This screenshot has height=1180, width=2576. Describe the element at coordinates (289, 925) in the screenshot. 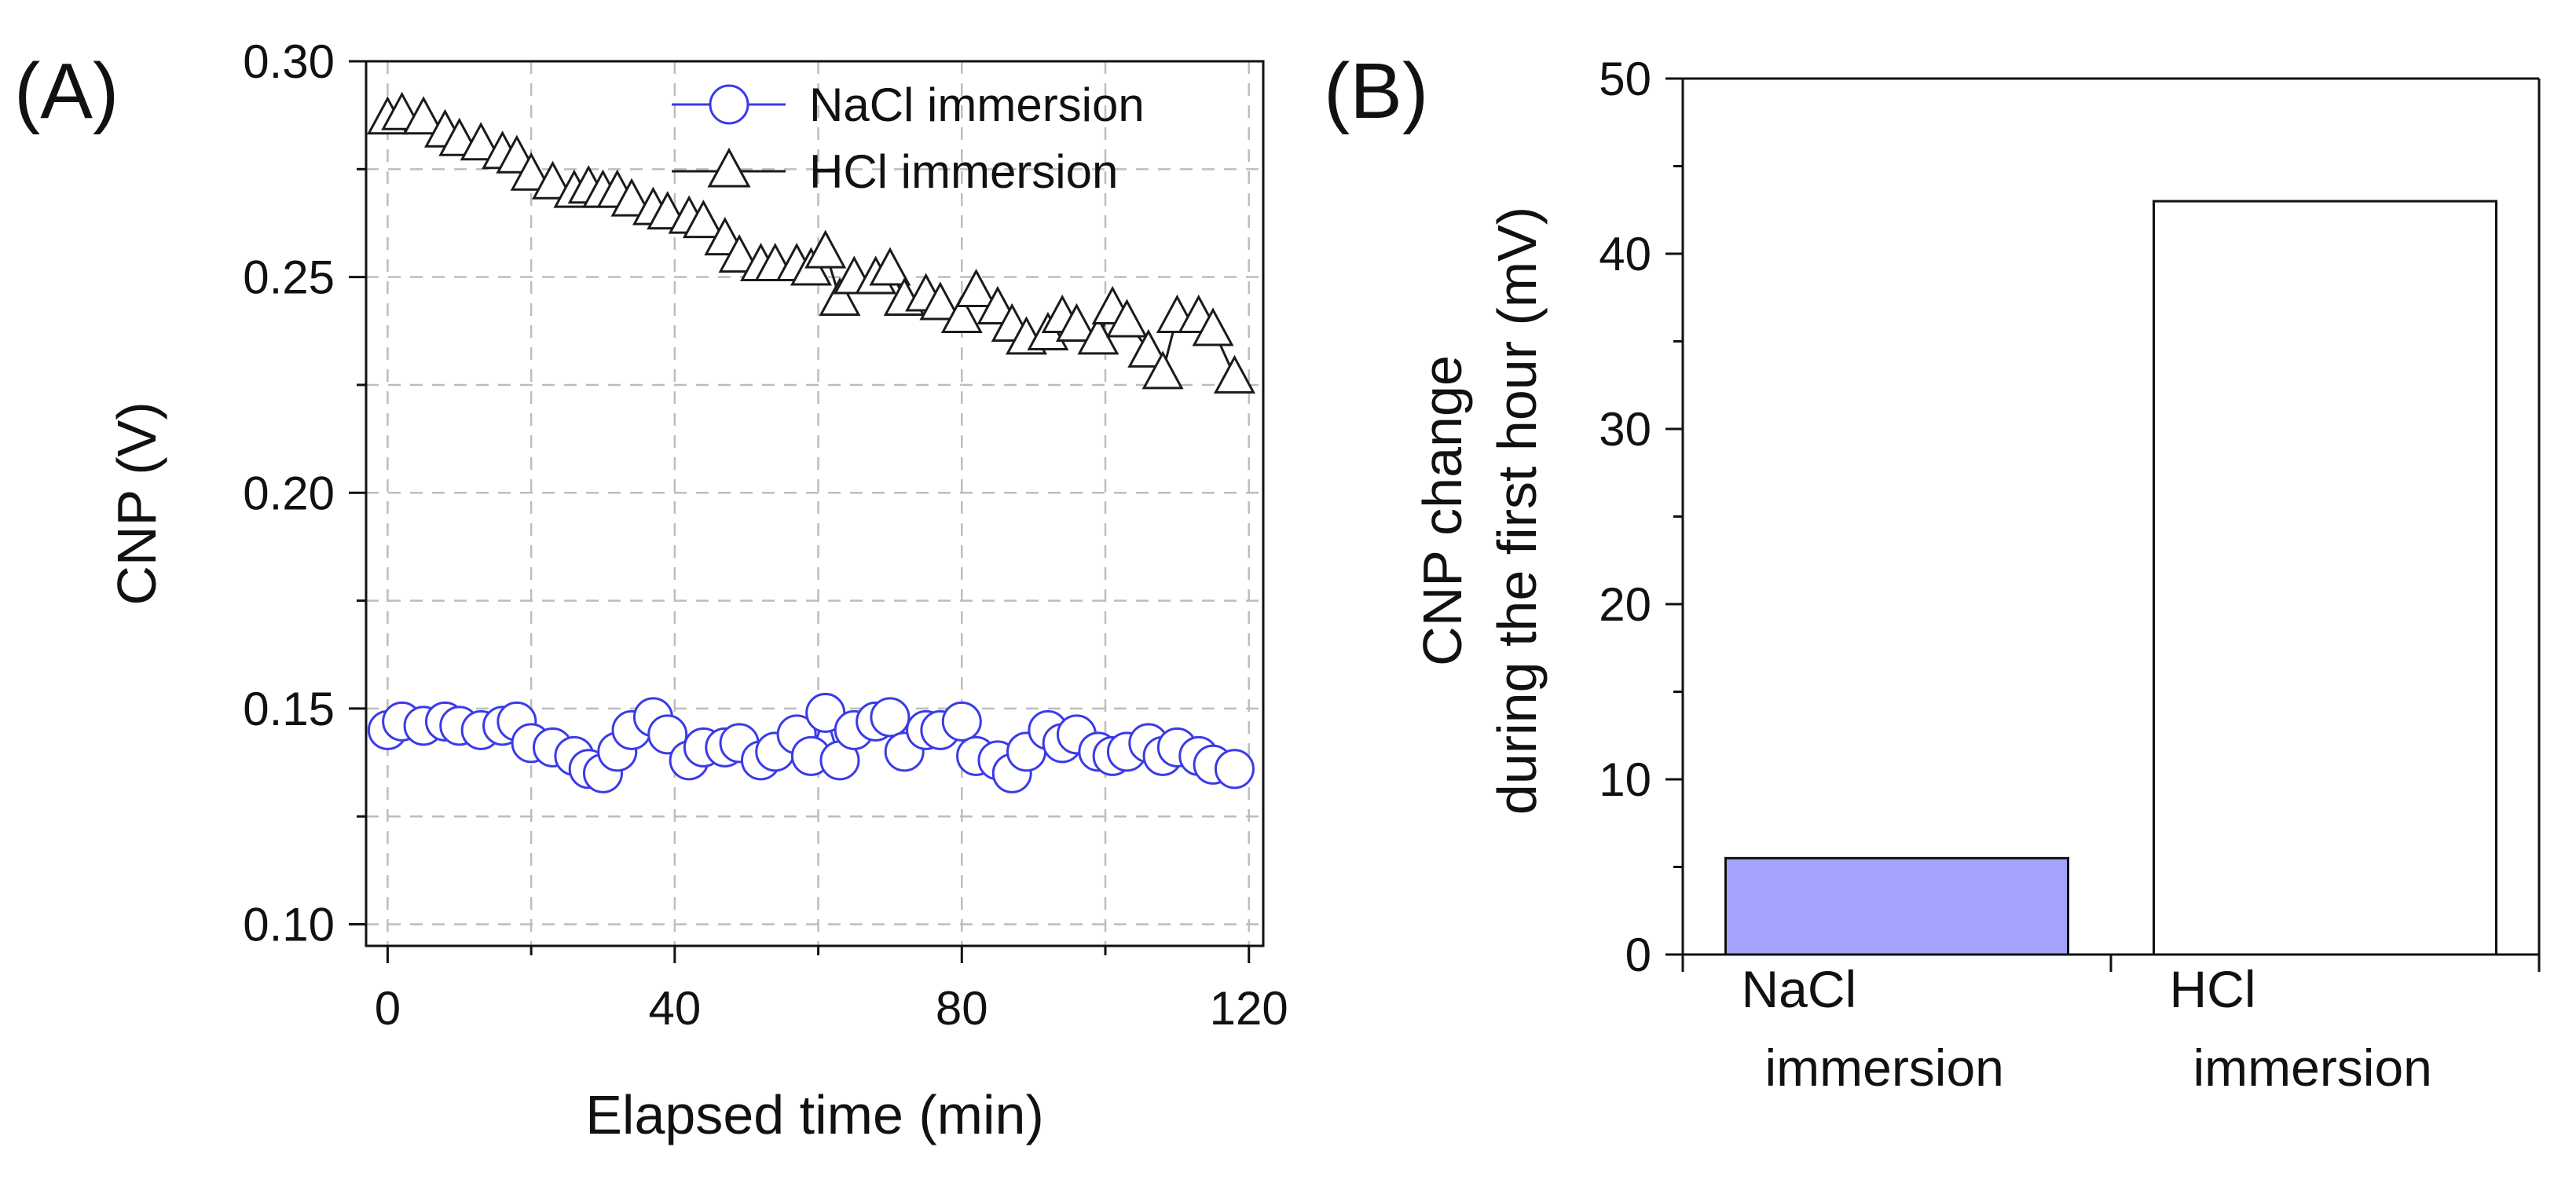

I see `y-tick-label: 0.10` at that location.